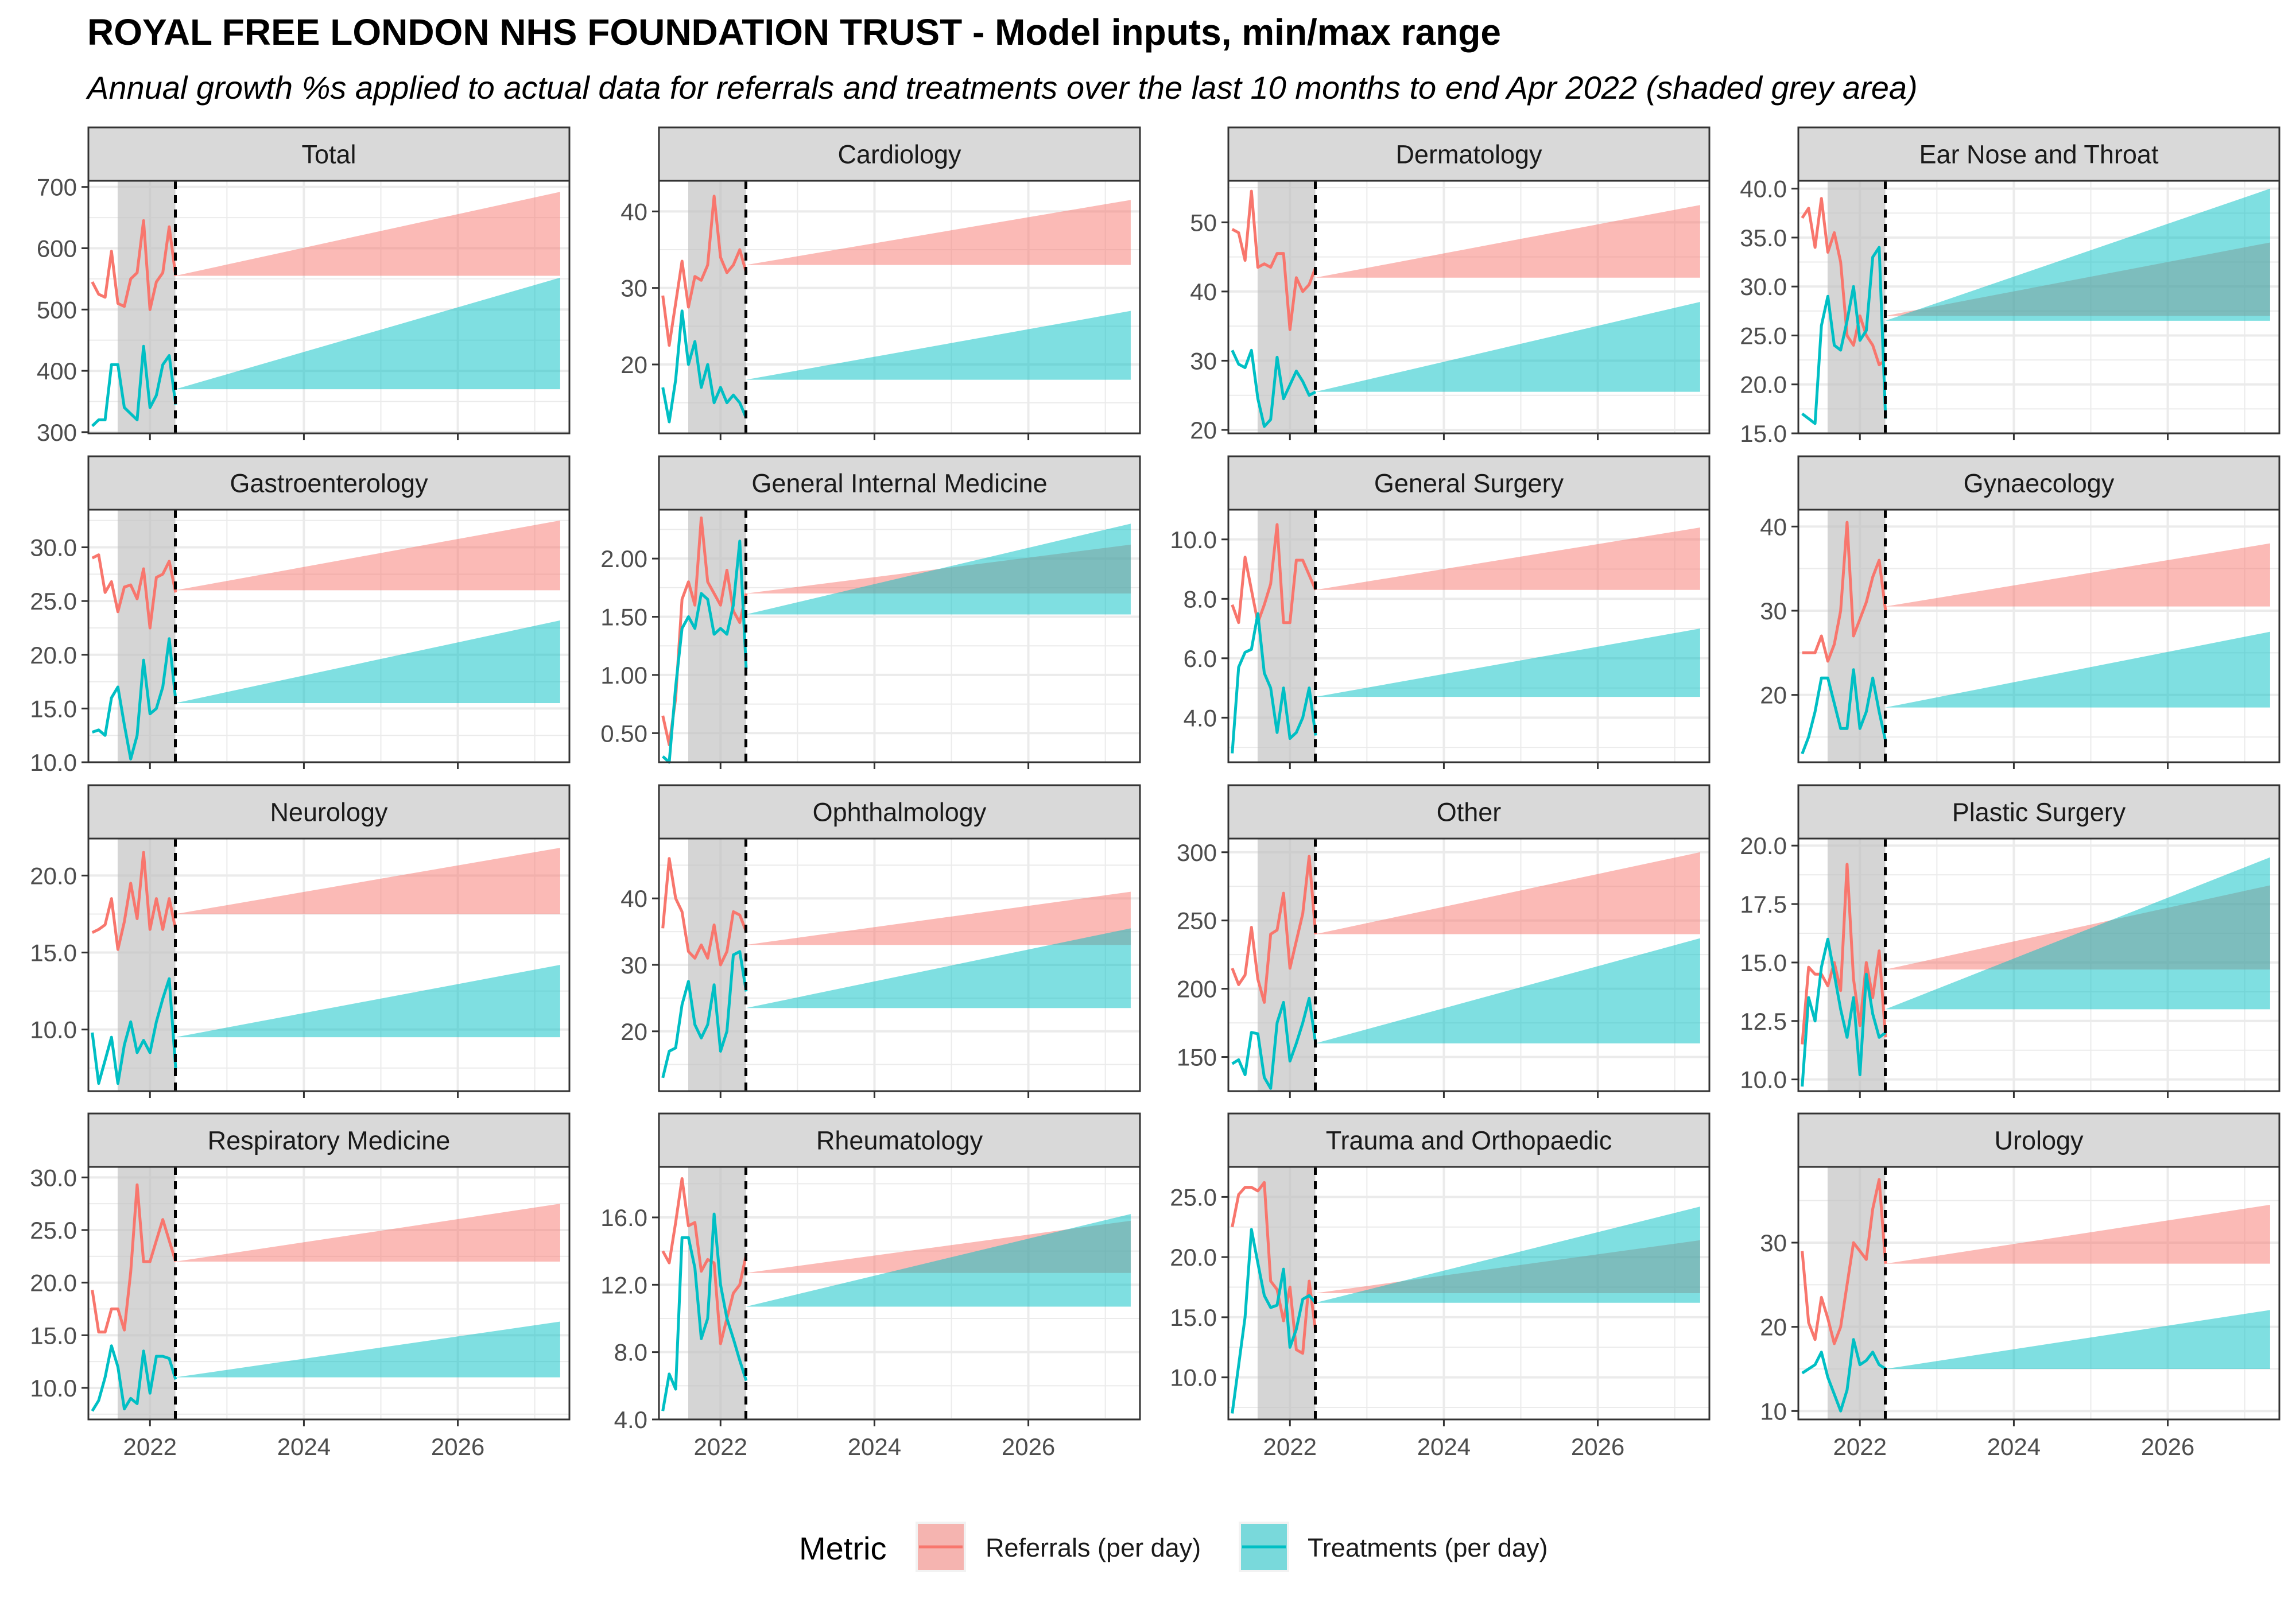 The image size is (2296, 1610). I want to click on x-tick-label: 2024, so click(304, 1446).